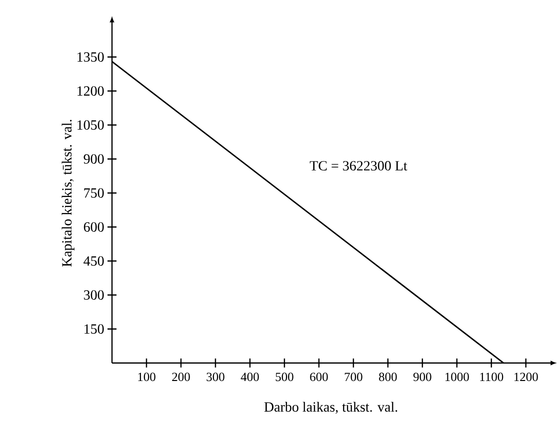  What do you see at coordinates (94, 227) in the screenshot?
I see `y-tick-label: 600` at bounding box center [94, 227].